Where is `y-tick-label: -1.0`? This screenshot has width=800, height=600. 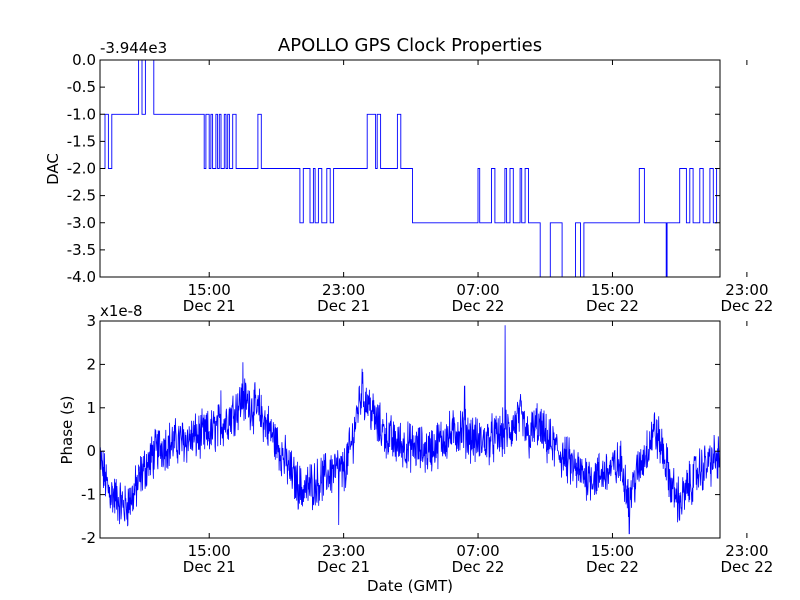 y-tick-label: -1.0 is located at coordinates (81, 114).